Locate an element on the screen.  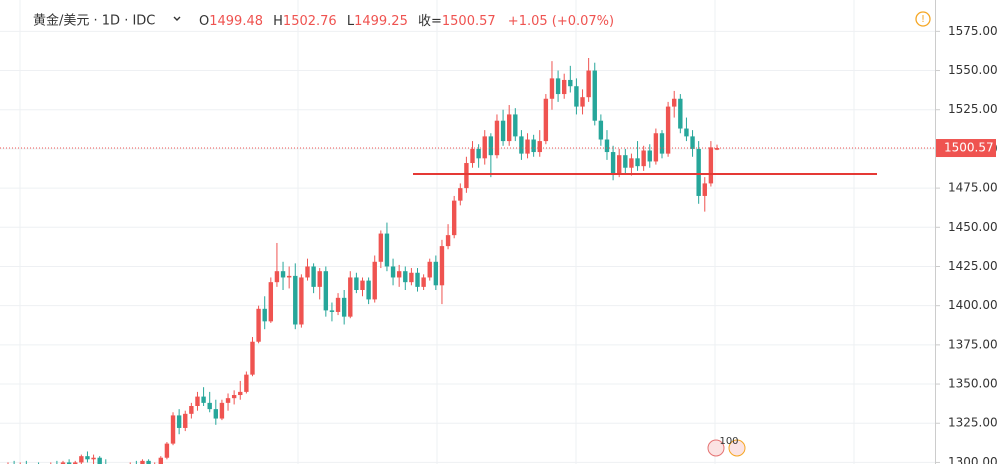
last-price-tag is located at coordinates (966, 148).